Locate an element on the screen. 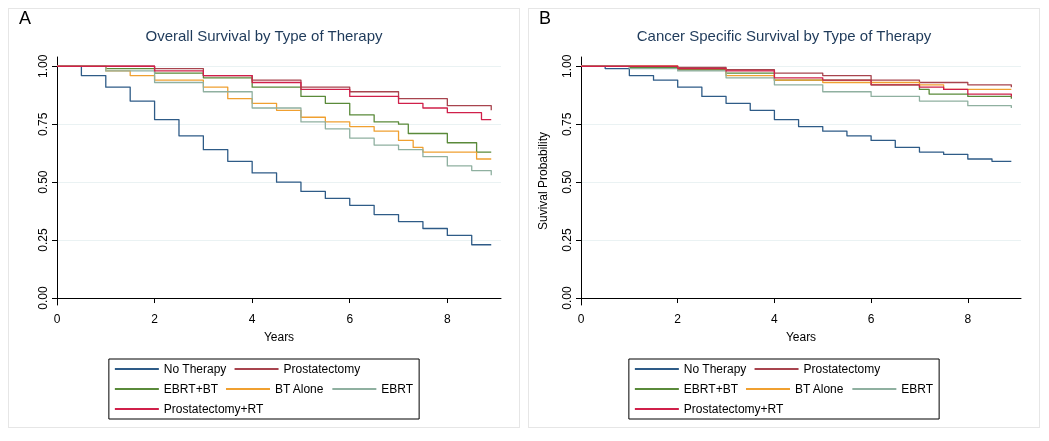  chart-title: Overall Survival by Type of Therapy is located at coordinates (264, 35).